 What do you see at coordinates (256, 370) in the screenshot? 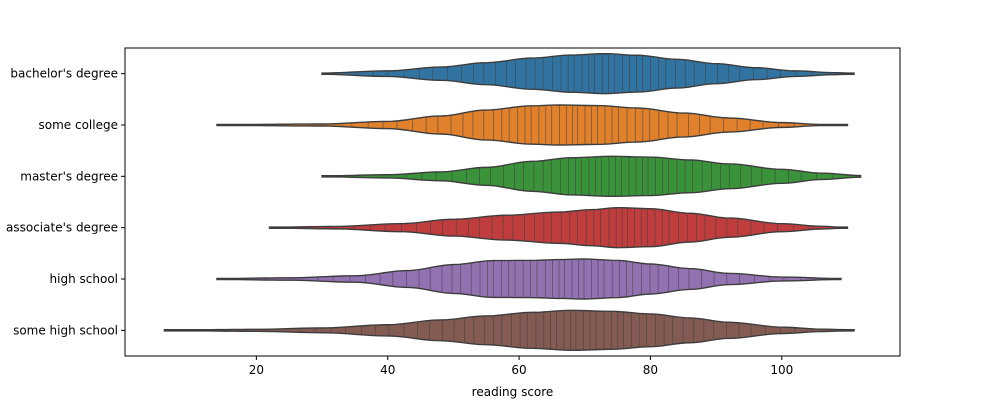
I see `x-tick-label: 20` at bounding box center [256, 370].